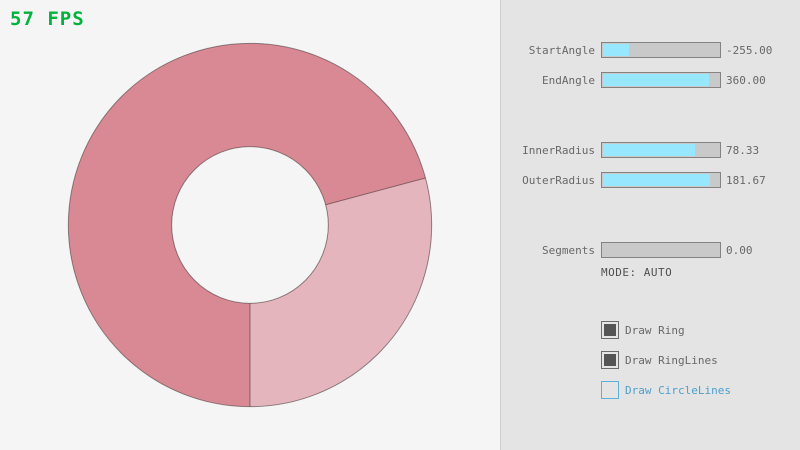  Describe the element at coordinates (656, 80) in the screenshot. I see `endangle-slider-fill` at that location.